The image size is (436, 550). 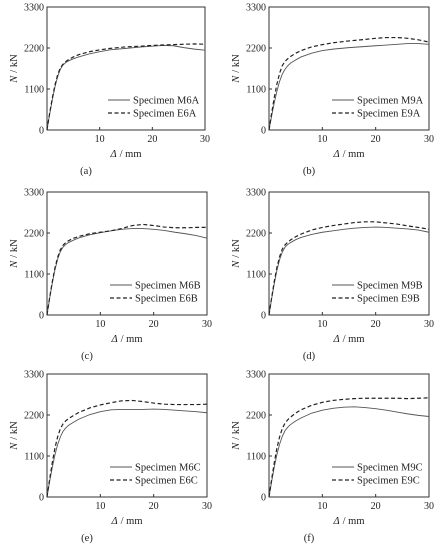 I want to click on legend-label: Specimen M6C, so click(x=168, y=468).